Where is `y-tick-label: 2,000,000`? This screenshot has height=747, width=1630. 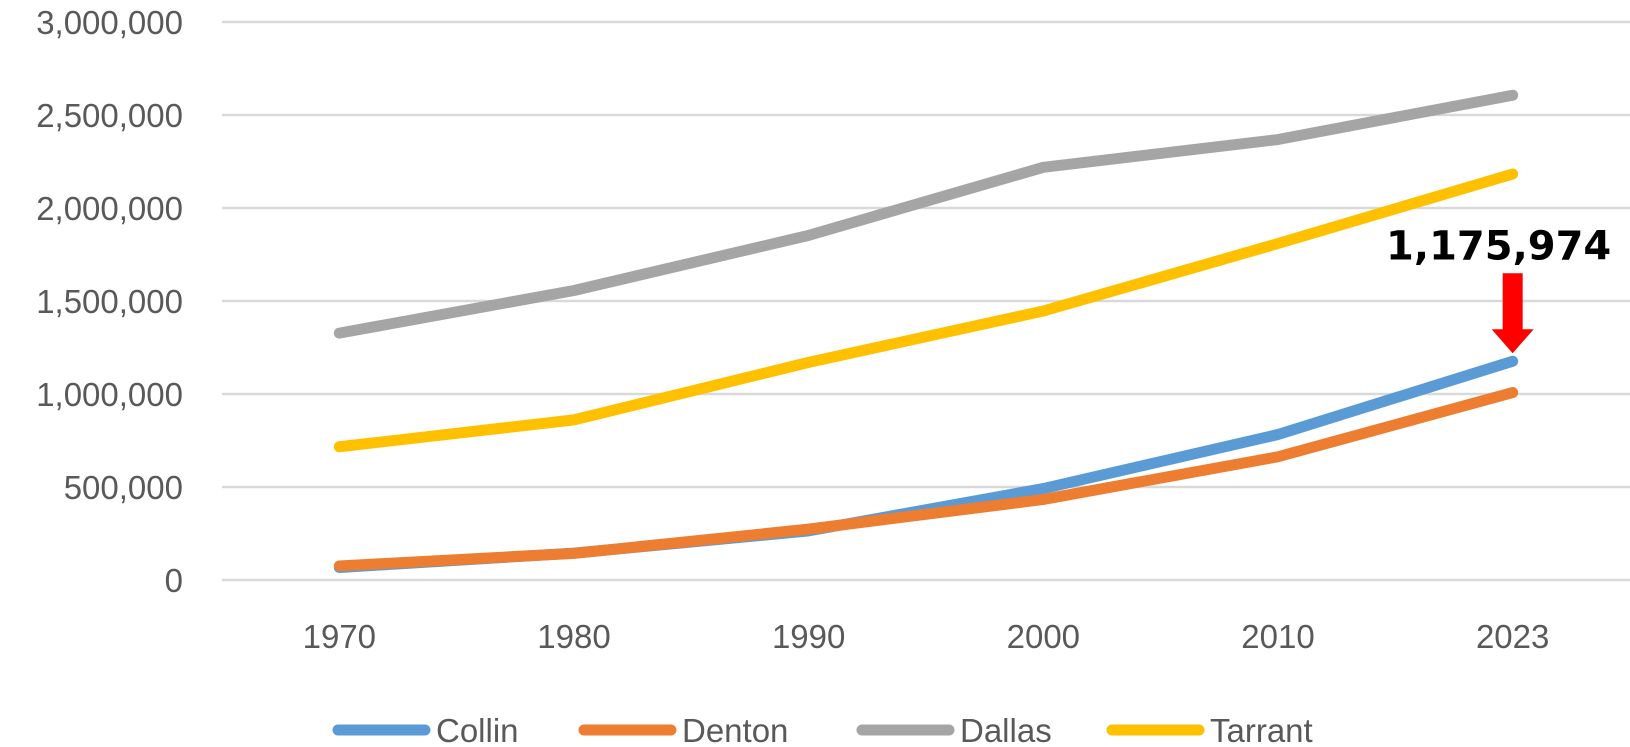
y-tick-label: 2,000,000 is located at coordinates (109, 208).